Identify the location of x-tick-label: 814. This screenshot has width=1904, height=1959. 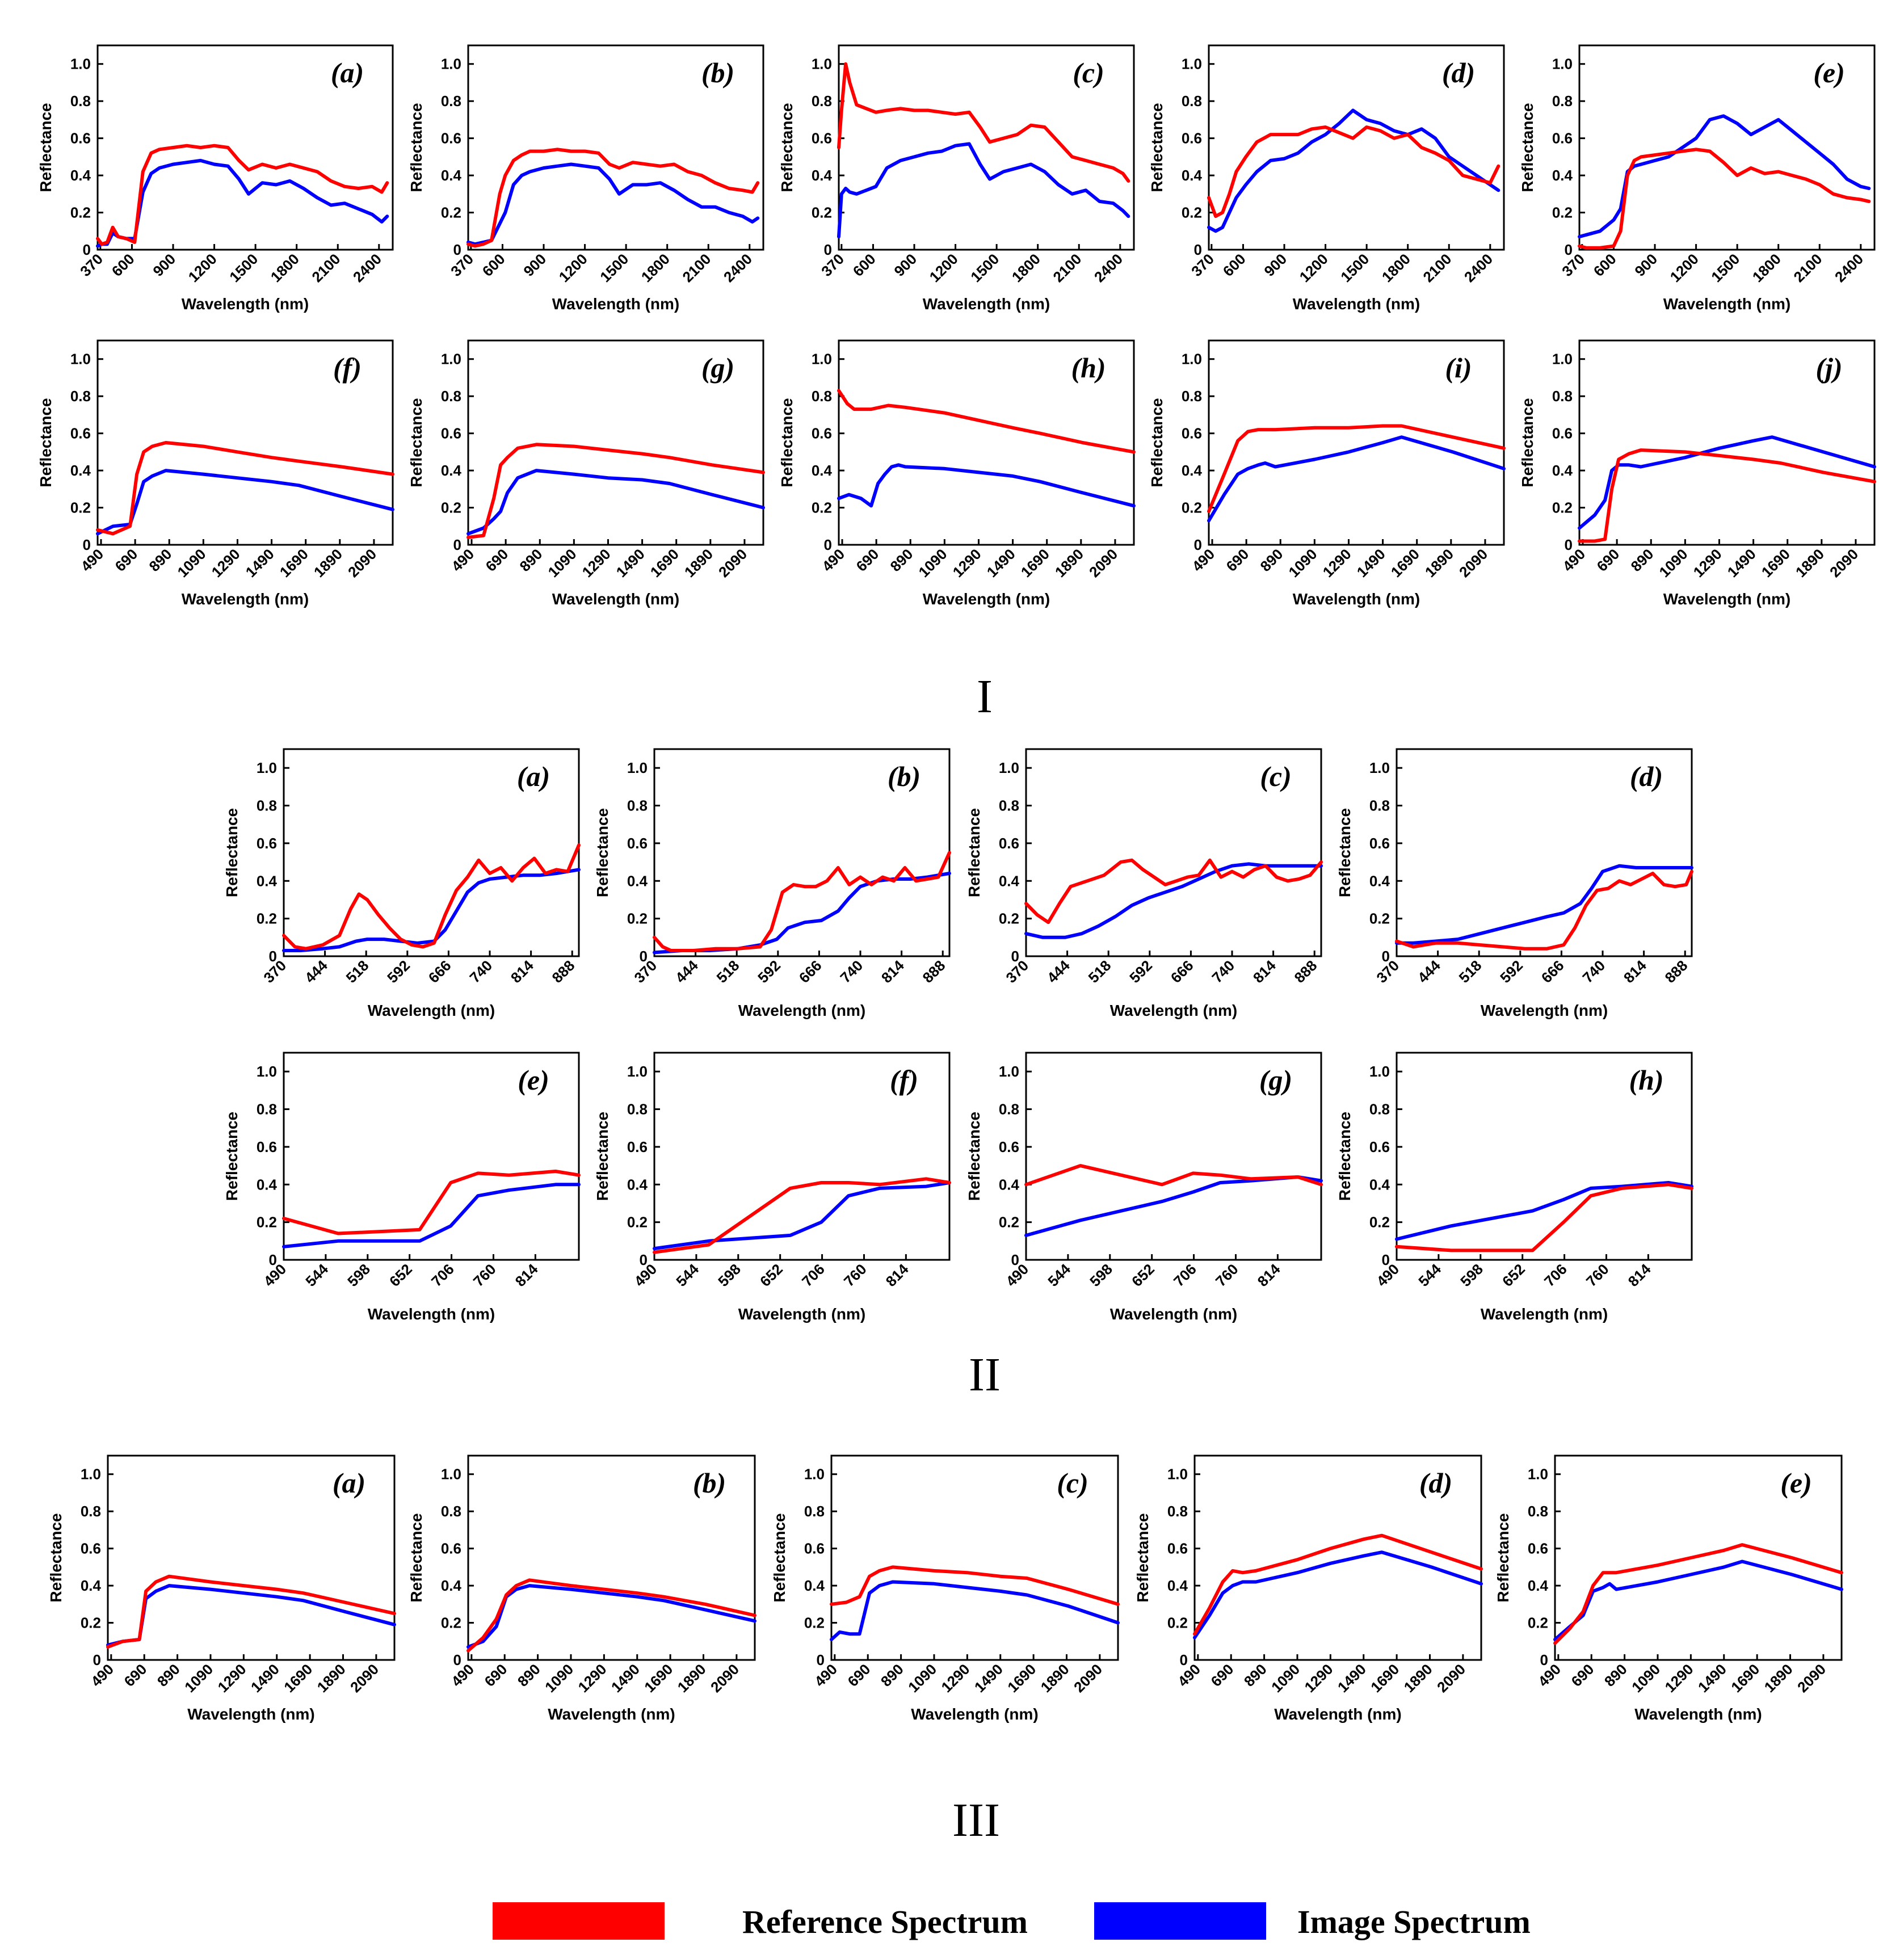
(897, 1275).